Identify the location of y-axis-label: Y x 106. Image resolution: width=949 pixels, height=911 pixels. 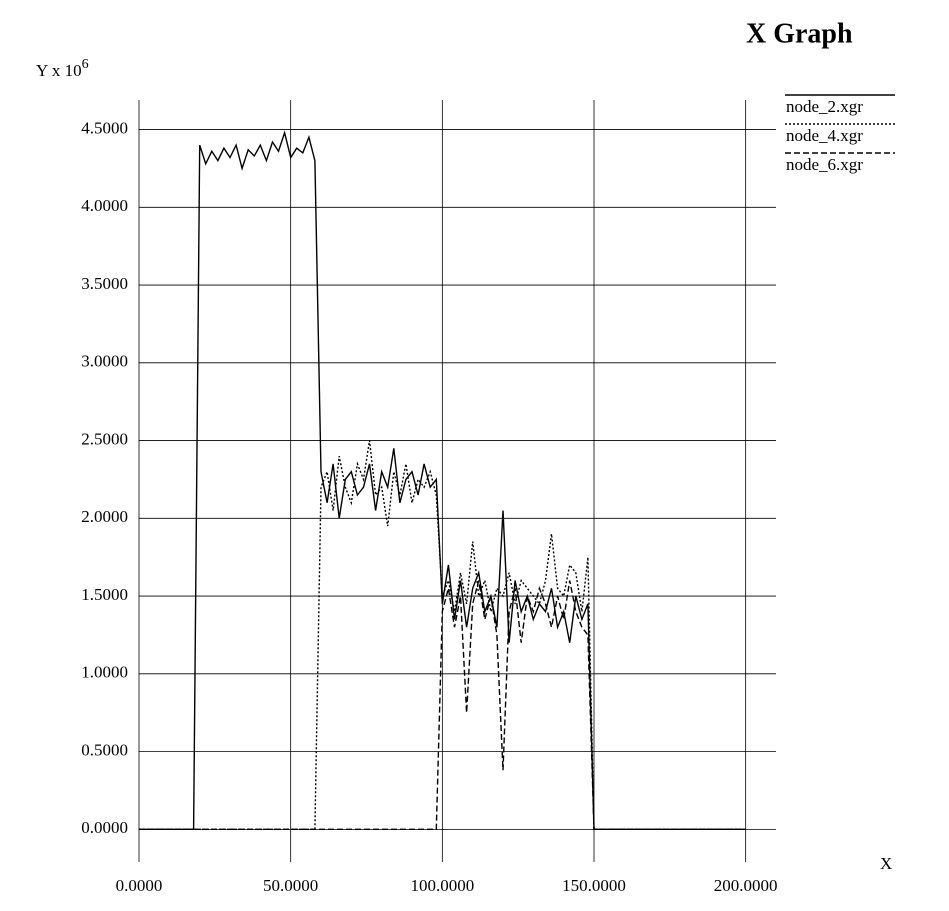
(62, 68).